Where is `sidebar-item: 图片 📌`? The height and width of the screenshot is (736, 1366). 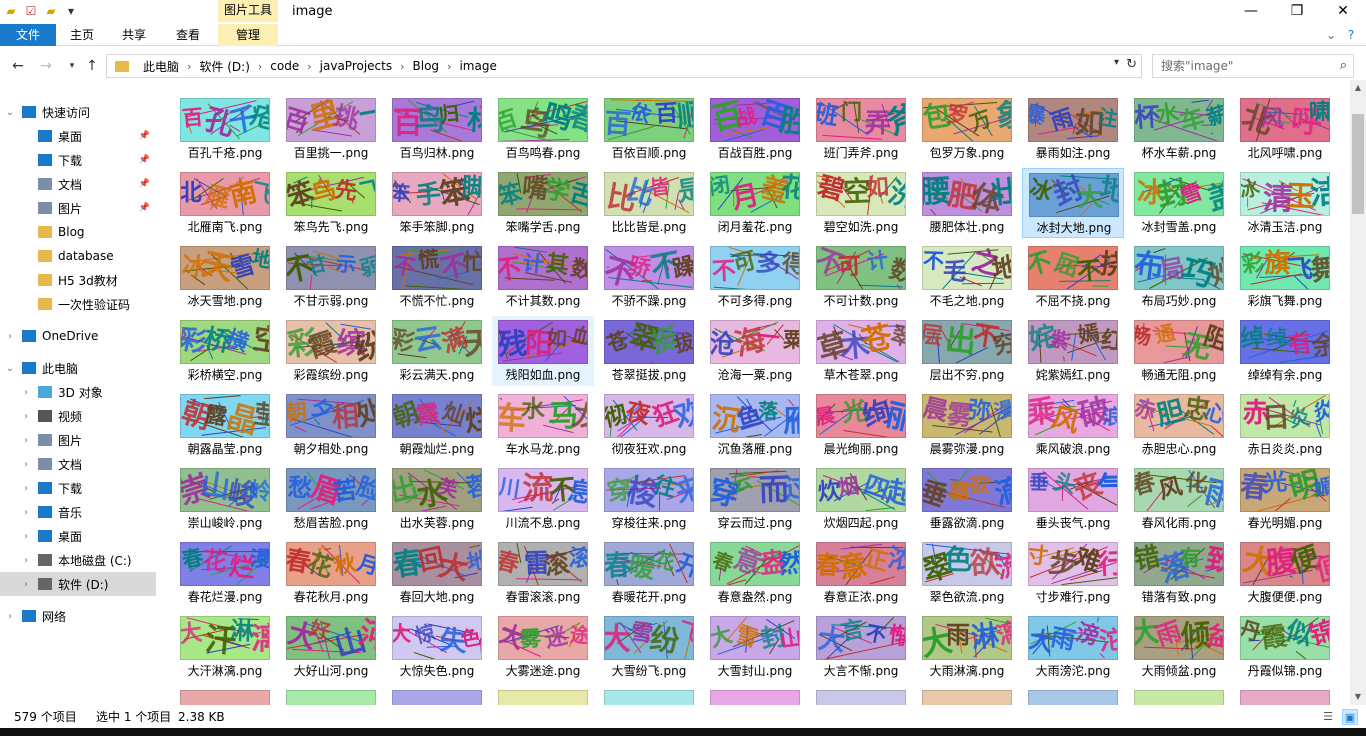
sidebar-item: 图片 📌 is located at coordinates (78, 208).